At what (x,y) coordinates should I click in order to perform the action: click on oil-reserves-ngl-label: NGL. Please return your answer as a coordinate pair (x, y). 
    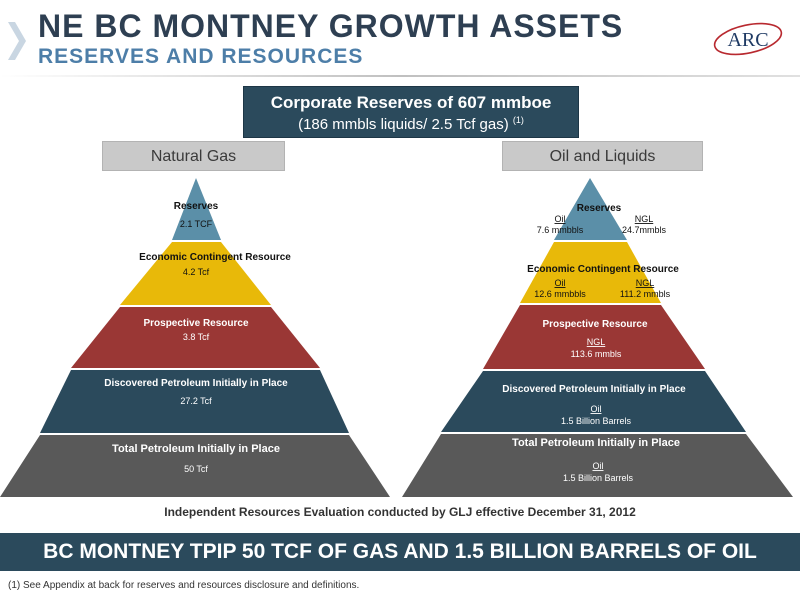
    Looking at the image, I should click on (644, 219).